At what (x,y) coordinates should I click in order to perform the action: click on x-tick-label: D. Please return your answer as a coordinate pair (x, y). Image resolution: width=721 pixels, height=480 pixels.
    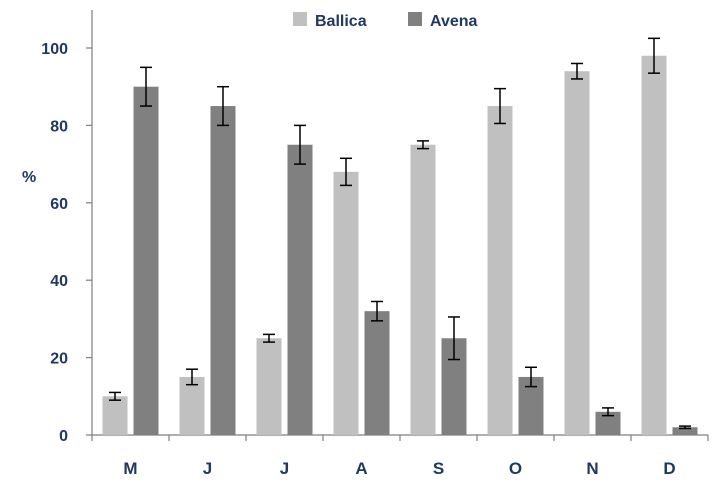
    Looking at the image, I should click on (669, 468).